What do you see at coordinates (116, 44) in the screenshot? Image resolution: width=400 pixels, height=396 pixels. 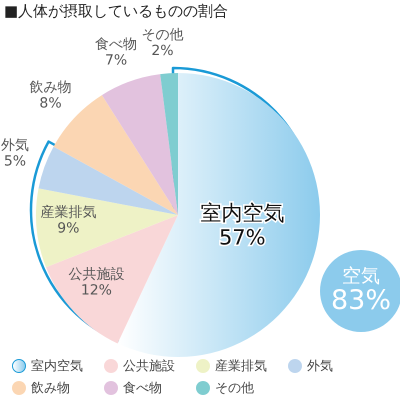 I see `slice-label: 食べ物` at bounding box center [116, 44].